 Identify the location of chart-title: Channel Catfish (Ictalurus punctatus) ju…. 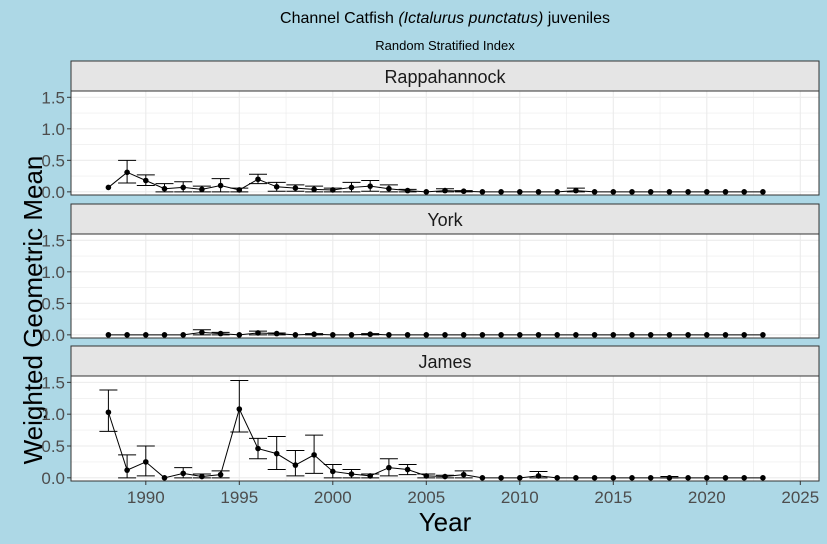
(445, 18).